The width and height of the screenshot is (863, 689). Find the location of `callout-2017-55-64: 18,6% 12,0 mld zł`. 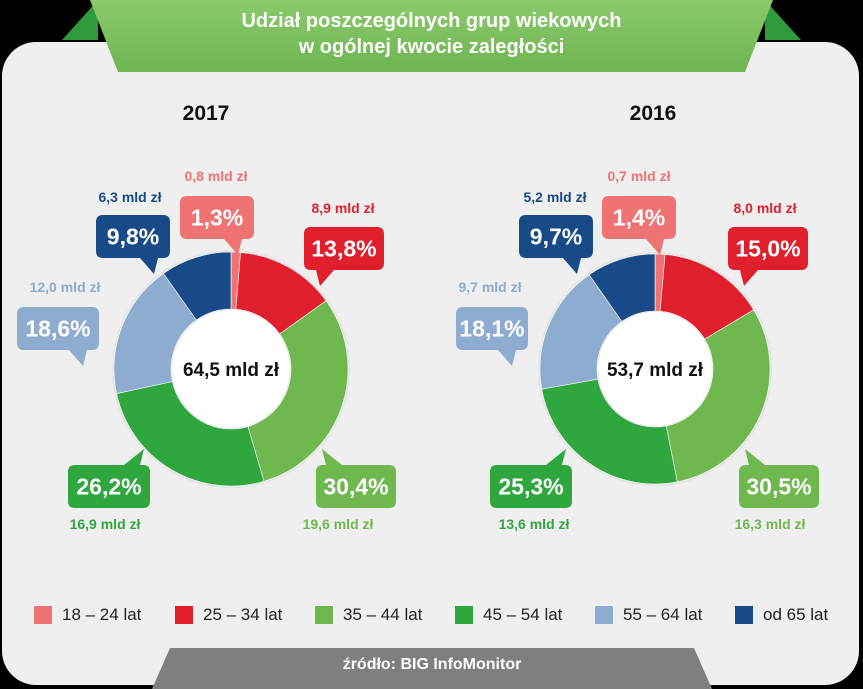

callout-2017-55-64: 18,6% 12,0 mld zł is located at coordinates (59, 322).